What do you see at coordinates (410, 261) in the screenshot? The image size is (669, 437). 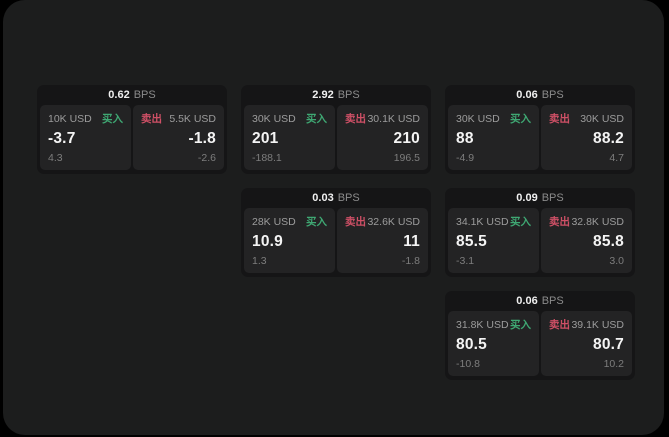 I see `sell-delta: -1.8` at bounding box center [410, 261].